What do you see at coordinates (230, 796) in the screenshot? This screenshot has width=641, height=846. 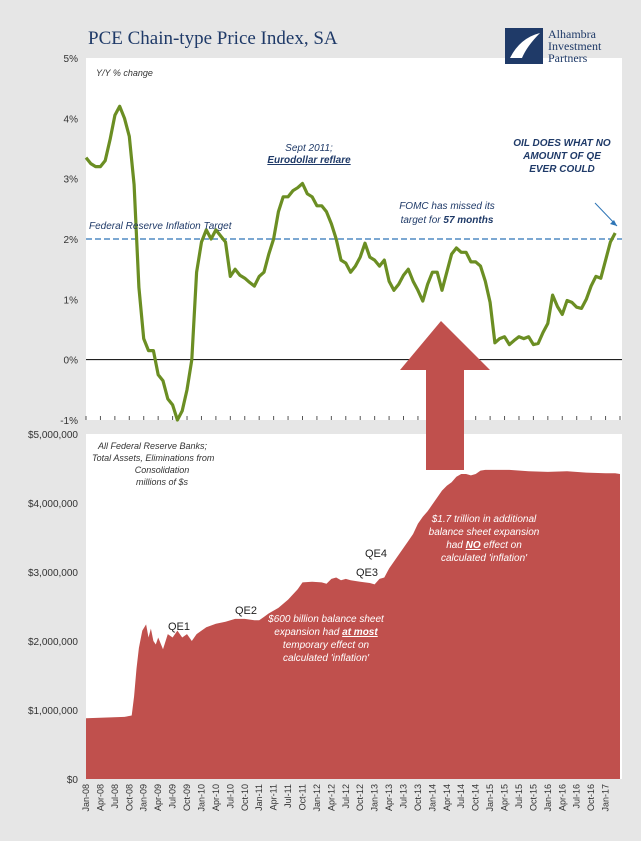 I see `x-tick-label: Jul-10` at bounding box center [230, 796].